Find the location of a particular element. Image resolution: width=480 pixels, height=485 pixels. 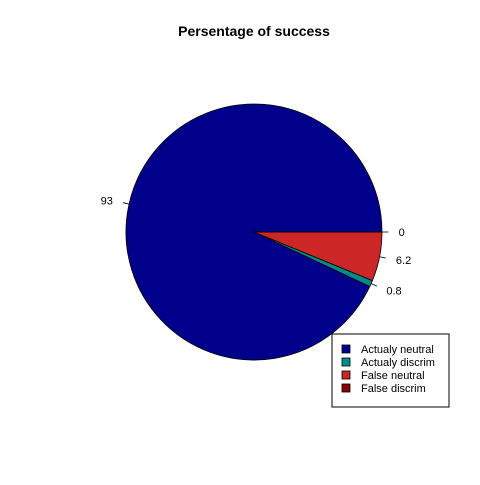

legend-swatch-false-neutral is located at coordinates (346, 375).